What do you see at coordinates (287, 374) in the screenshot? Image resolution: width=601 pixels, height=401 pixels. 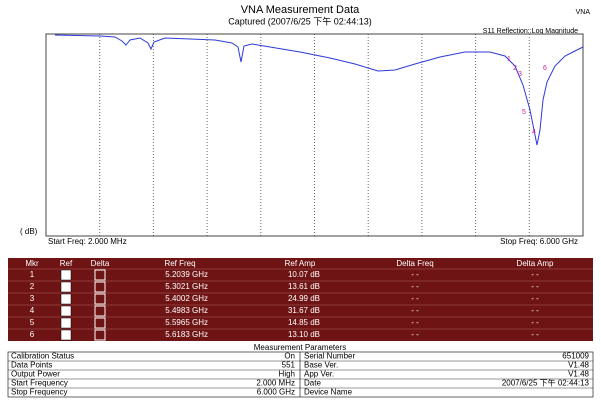 I see `param-value: High` at bounding box center [287, 374].